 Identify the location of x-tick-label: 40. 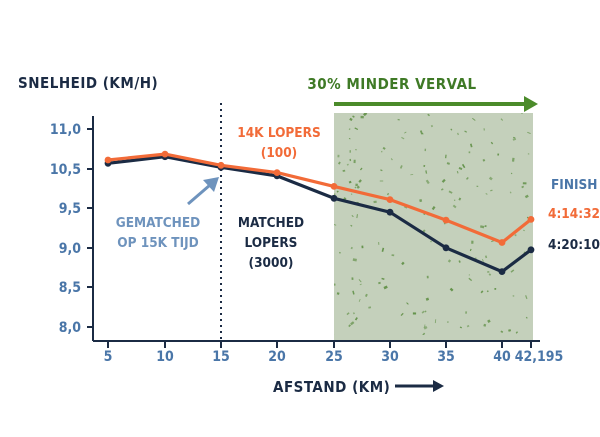
(502, 357).